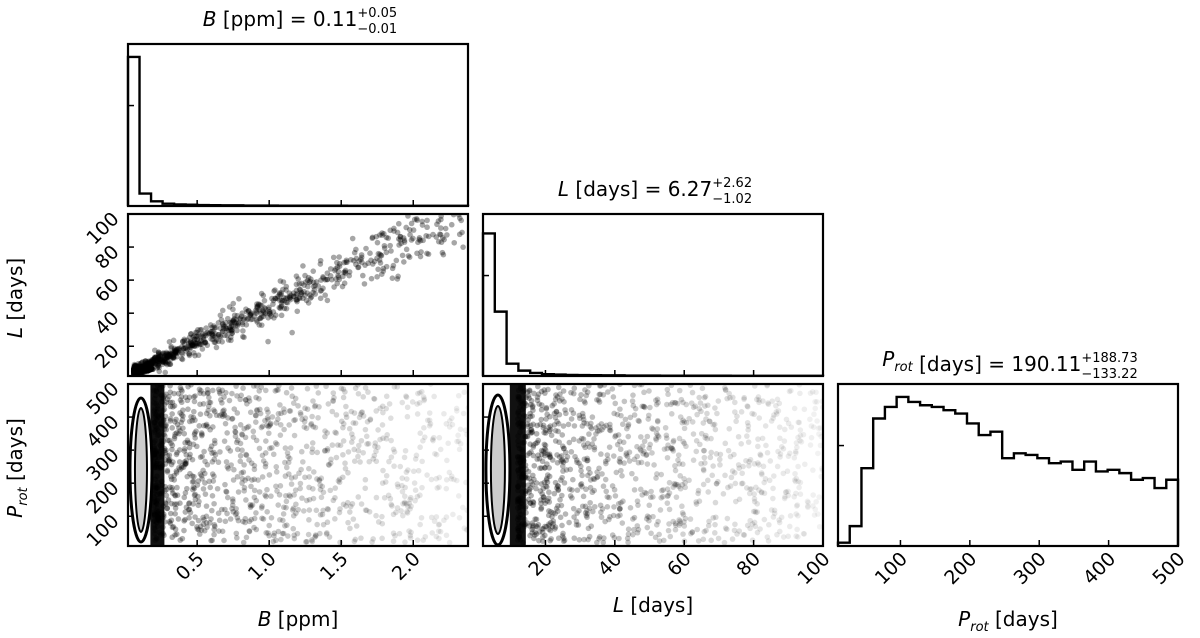 This screenshot has width=1200, height=638. What do you see at coordinates (1109, 358) in the screenshot?
I see `title-prot-upper: +188.73` at bounding box center [1109, 358].